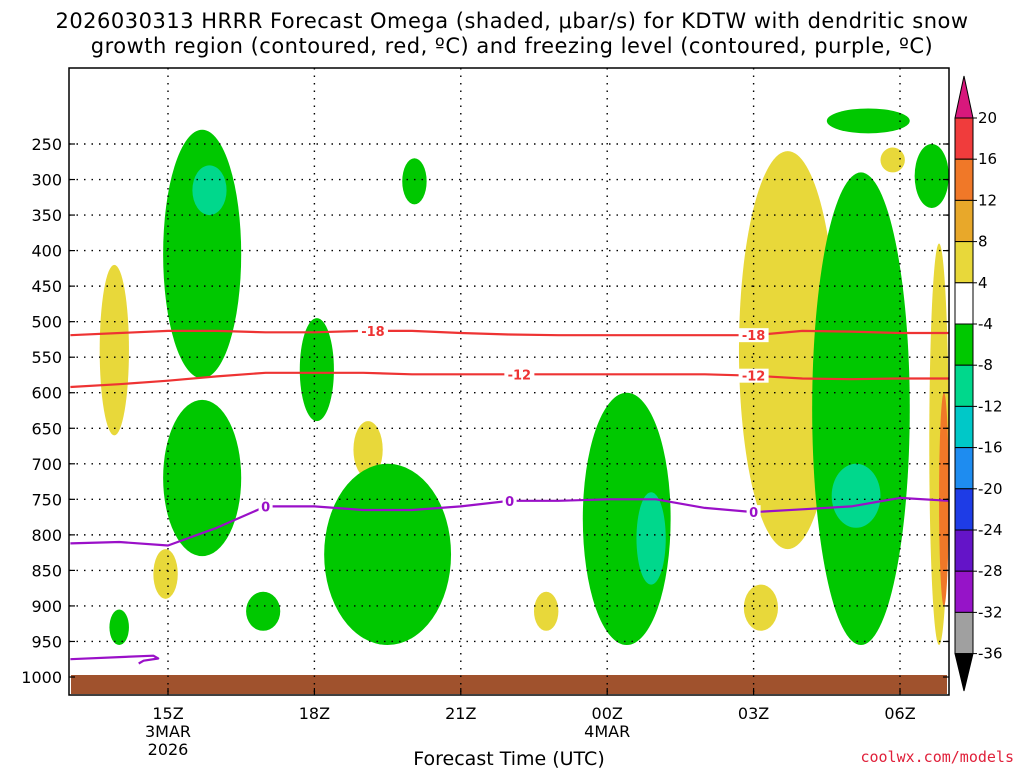  I want to click on colorbar-bottom-arrow, so click(964, 672).